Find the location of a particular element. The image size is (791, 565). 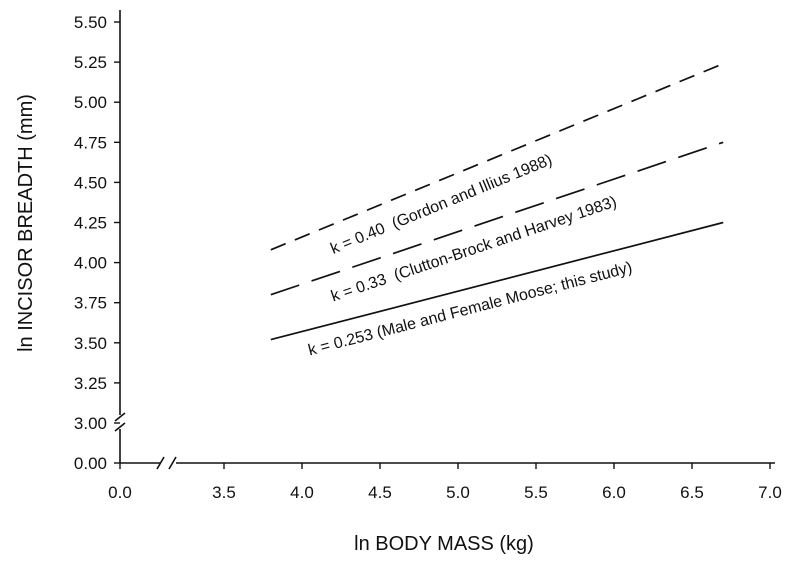

y-tick-label: 5.50 is located at coordinates (90, 22).